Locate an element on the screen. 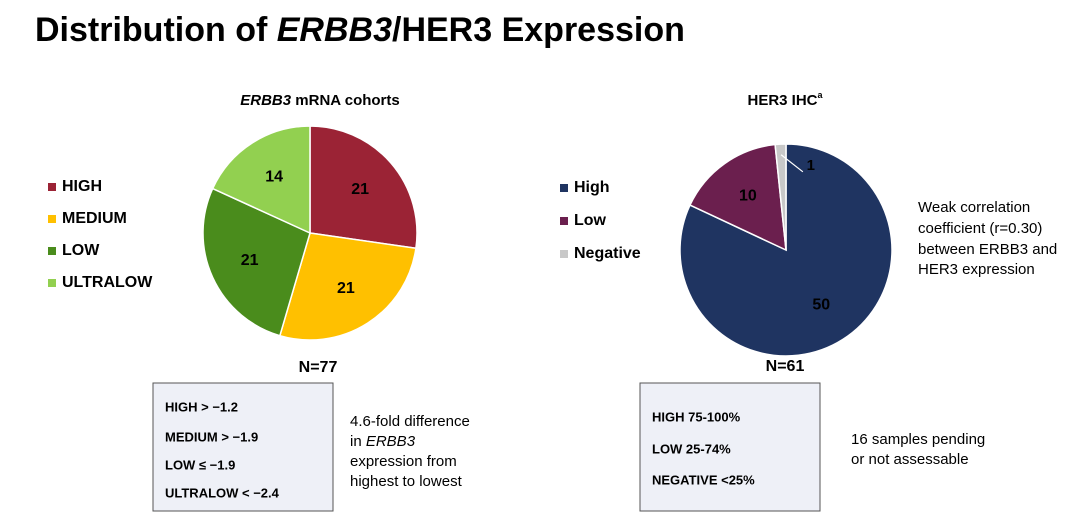 The height and width of the screenshot is (513, 1080). cutoff: LOW 25-74% is located at coordinates (691, 448).